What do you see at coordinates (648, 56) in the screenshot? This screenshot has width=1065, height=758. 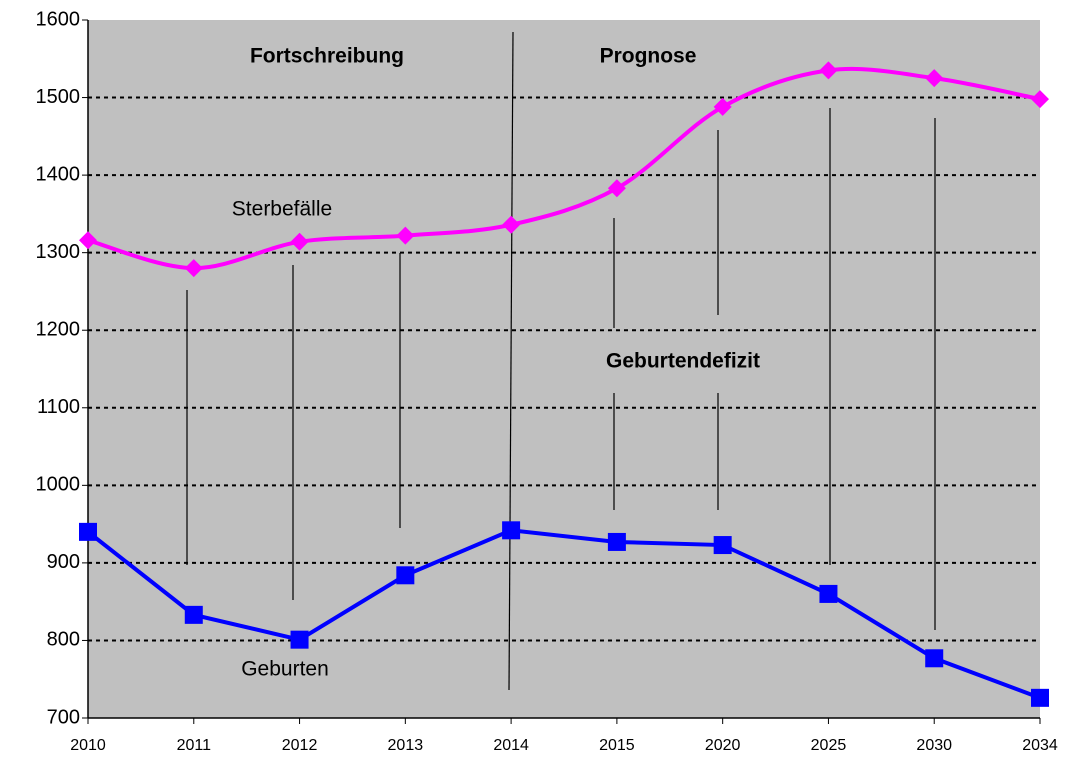 I see `annotation: Prognose` at bounding box center [648, 56].